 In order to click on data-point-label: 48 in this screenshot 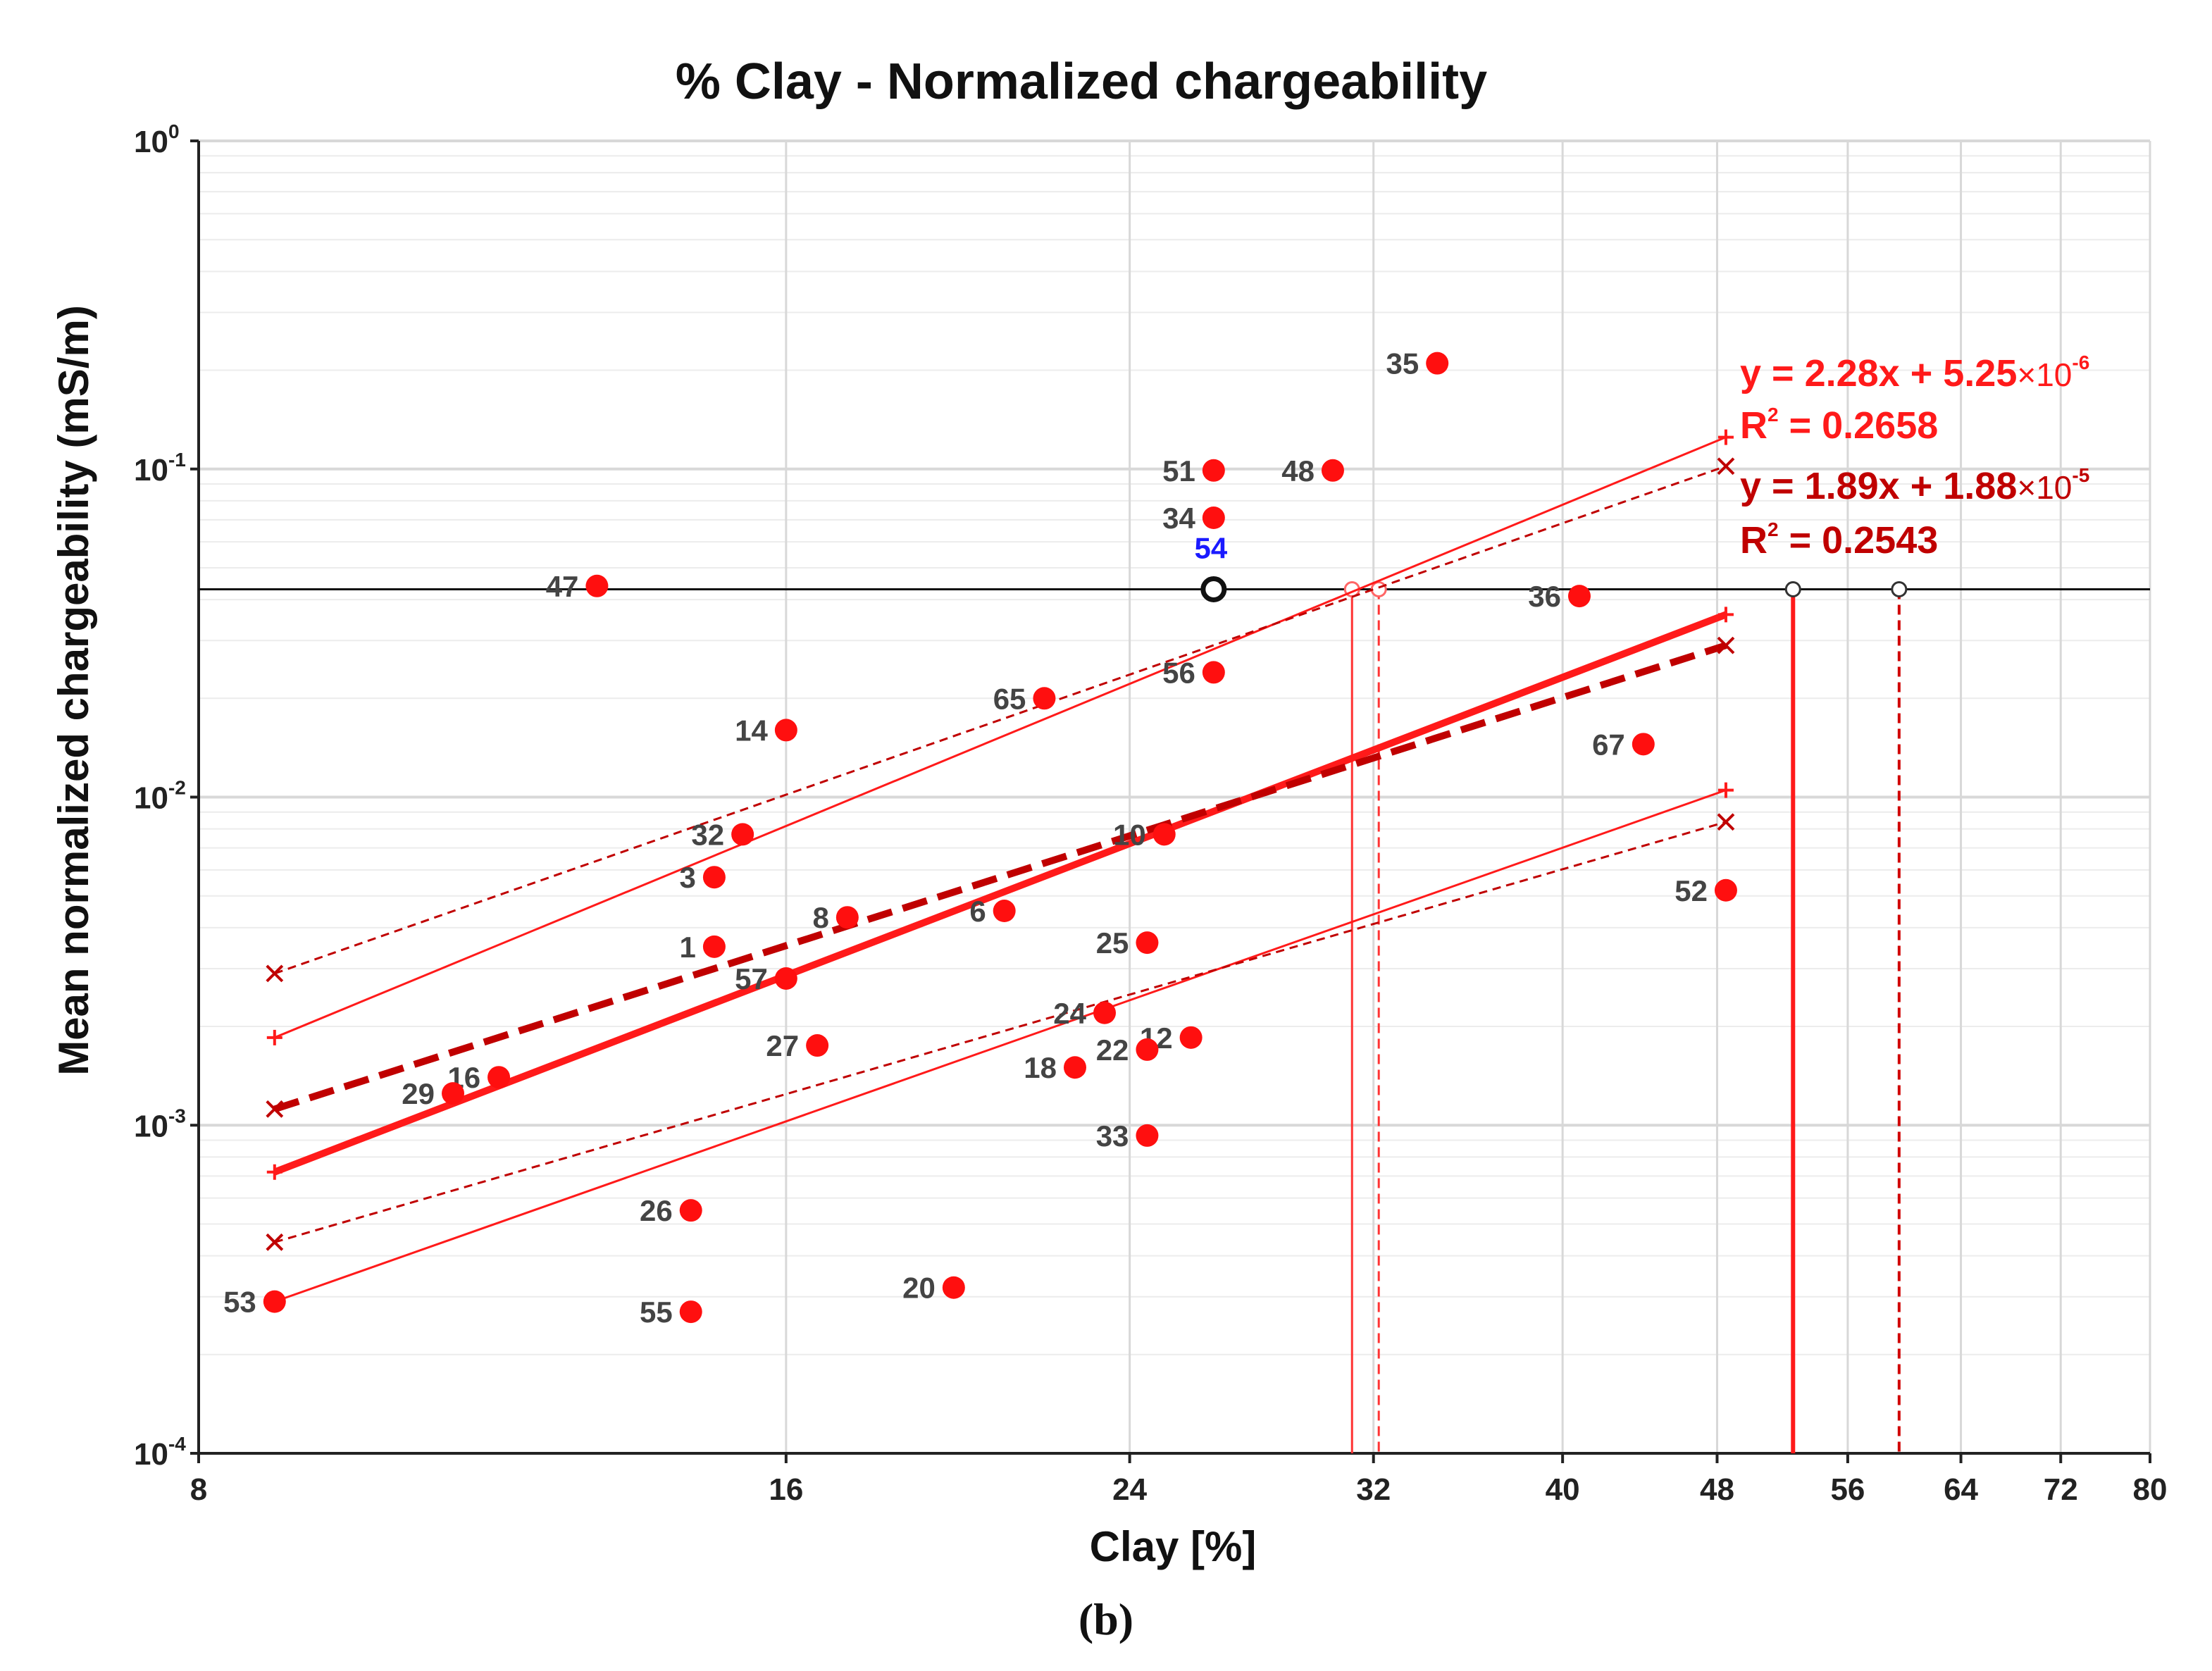, I will do `click(1298, 470)`.